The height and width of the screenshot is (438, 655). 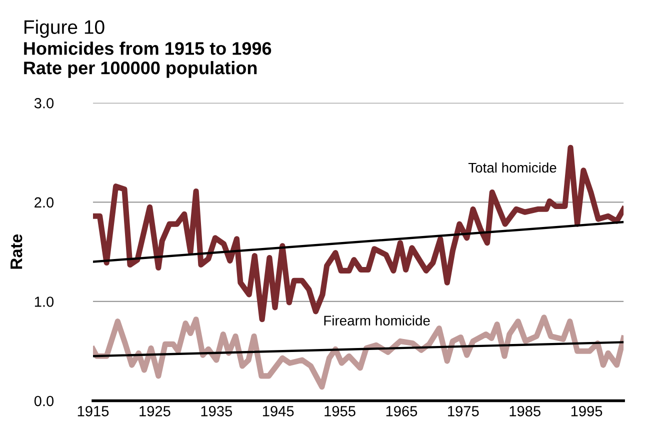 I want to click on chart-title: Figure 10, so click(x=64, y=29).